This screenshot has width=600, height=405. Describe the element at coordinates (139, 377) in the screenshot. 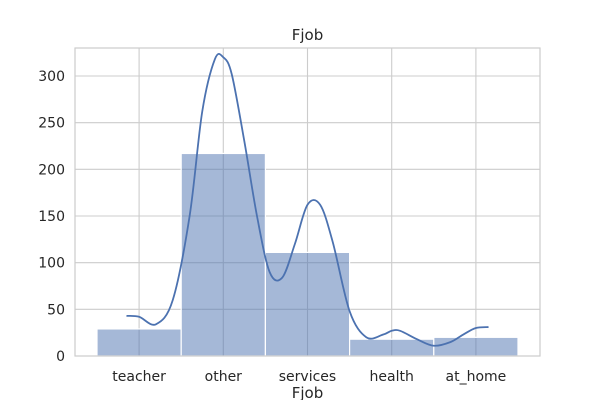

I see `x-tick-label-teacher: teacher` at that location.